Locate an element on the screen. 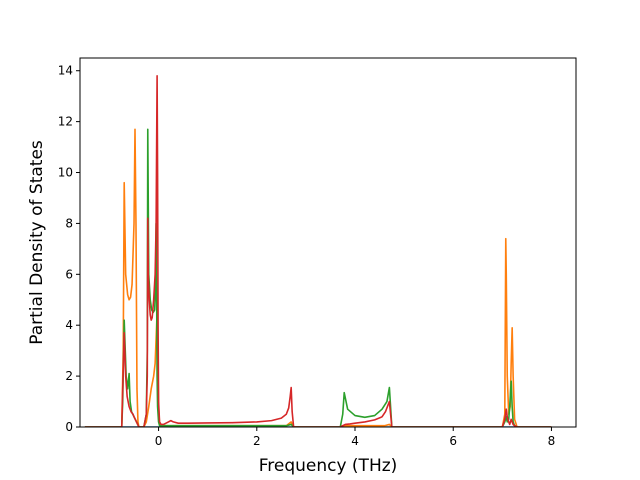 Image resolution: width=640 pixels, height=480 pixels. x-tick-label-1: 2 is located at coordinates (257, 441).